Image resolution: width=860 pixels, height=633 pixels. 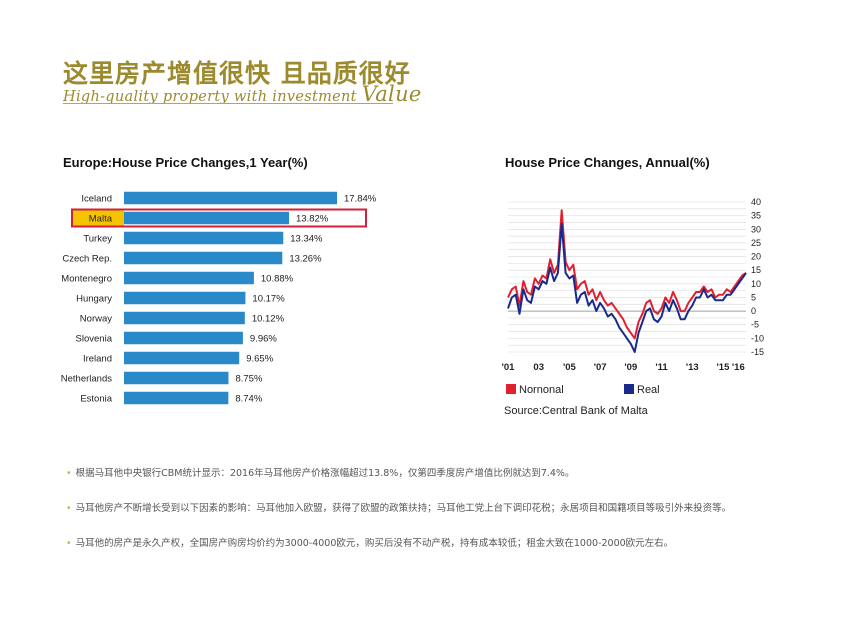 I want to click on y-tick-label: 5, so click(x=753, y=297).